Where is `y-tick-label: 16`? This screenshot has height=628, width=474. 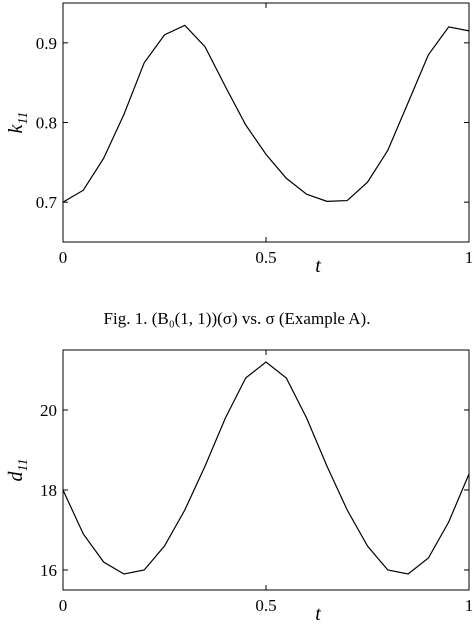
y-tick-label: 16 is located at coordinates (48, 570).